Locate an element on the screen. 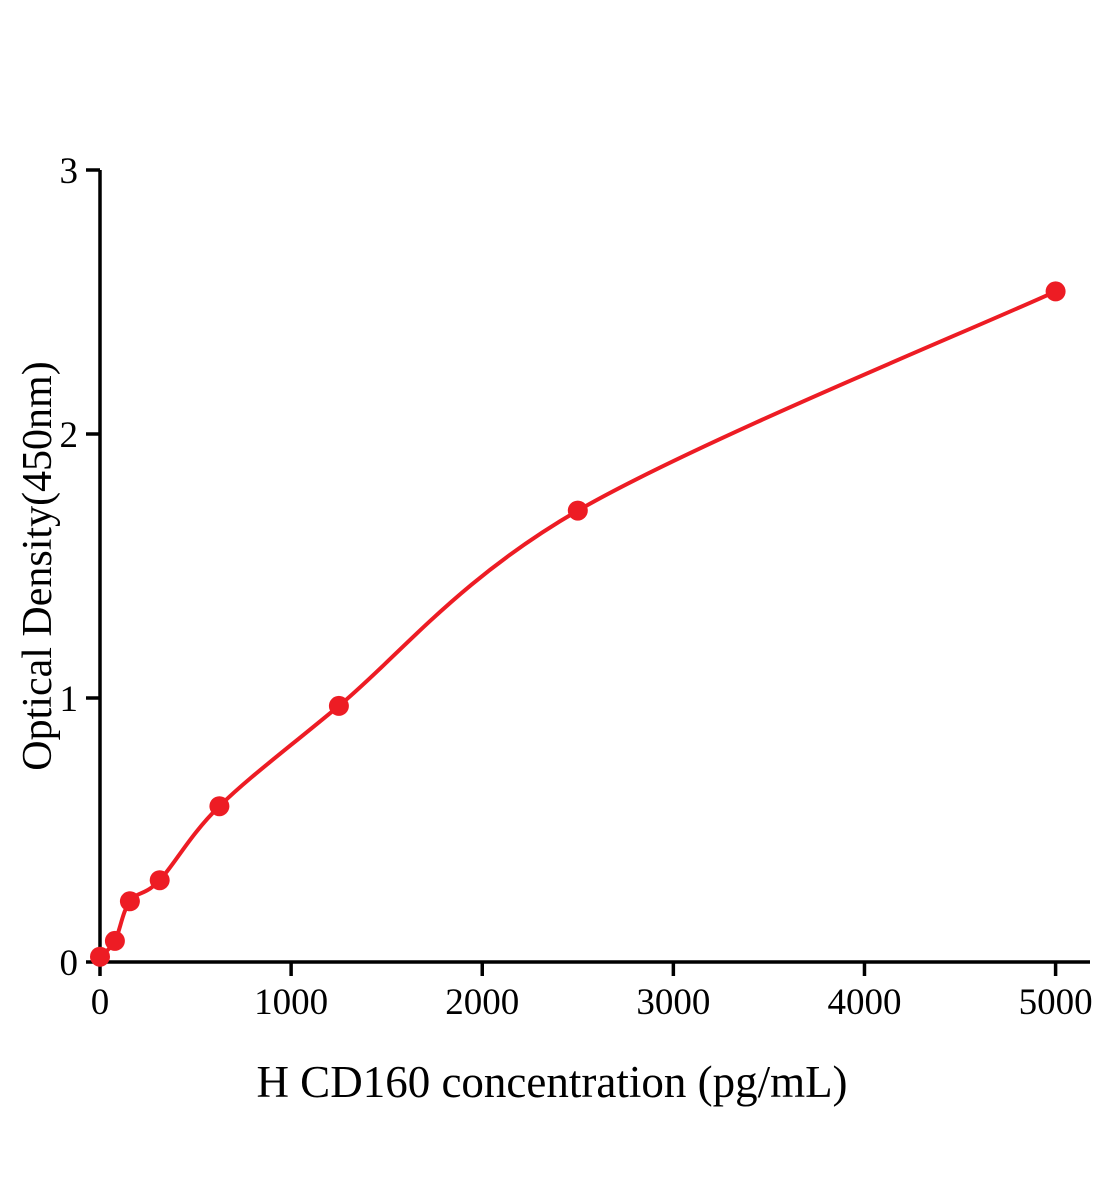  x-tick-label: 5000 is located at coordinates (1056, 1002).